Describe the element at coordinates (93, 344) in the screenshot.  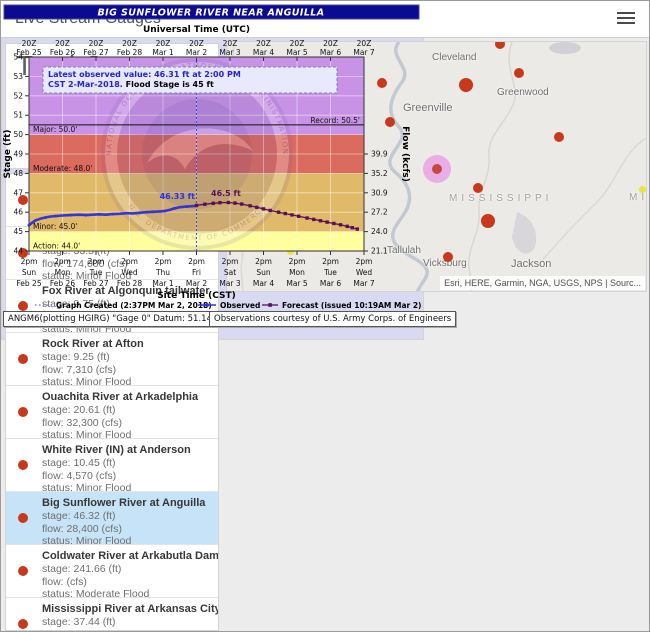
I see `gauge-name: Rock River at Afton` at that location.